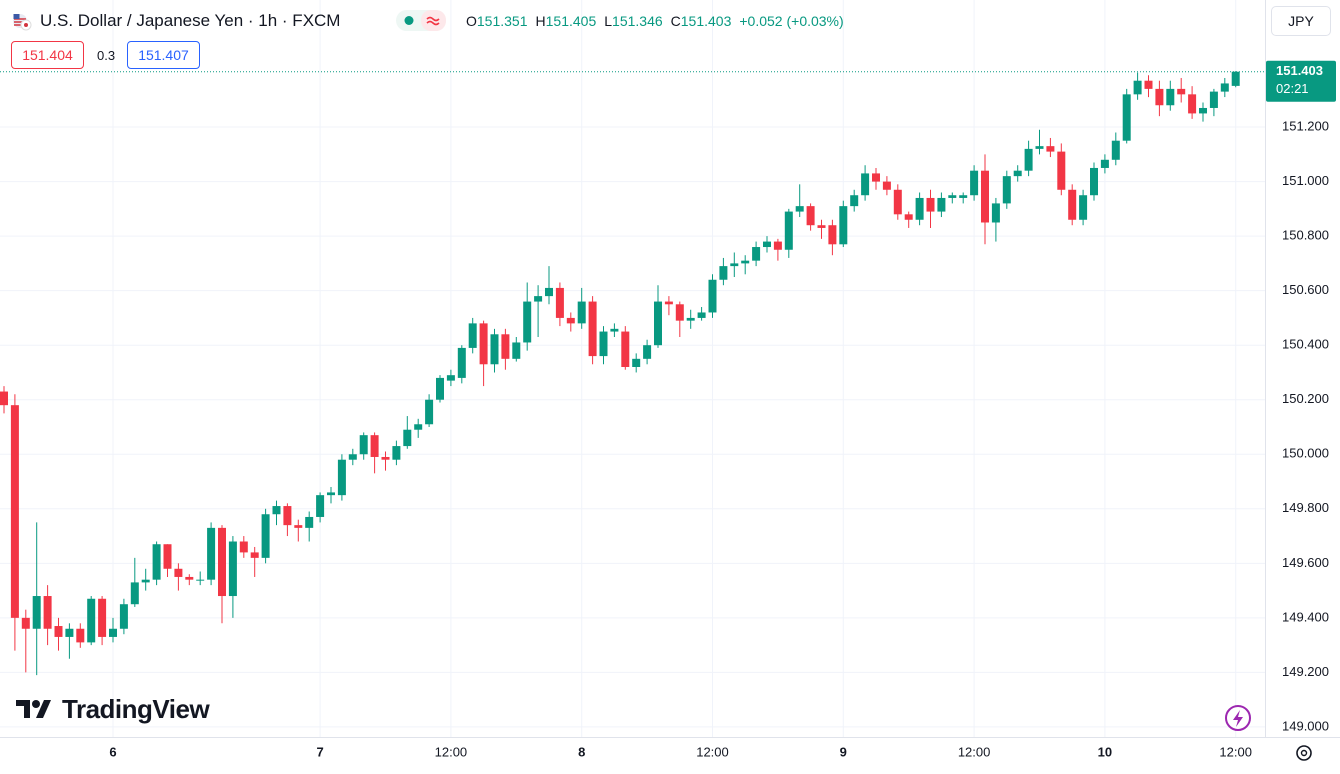 The width and height of the screenshot is (1340, 774). I want to click on settings-icon, so click(1304, 753).